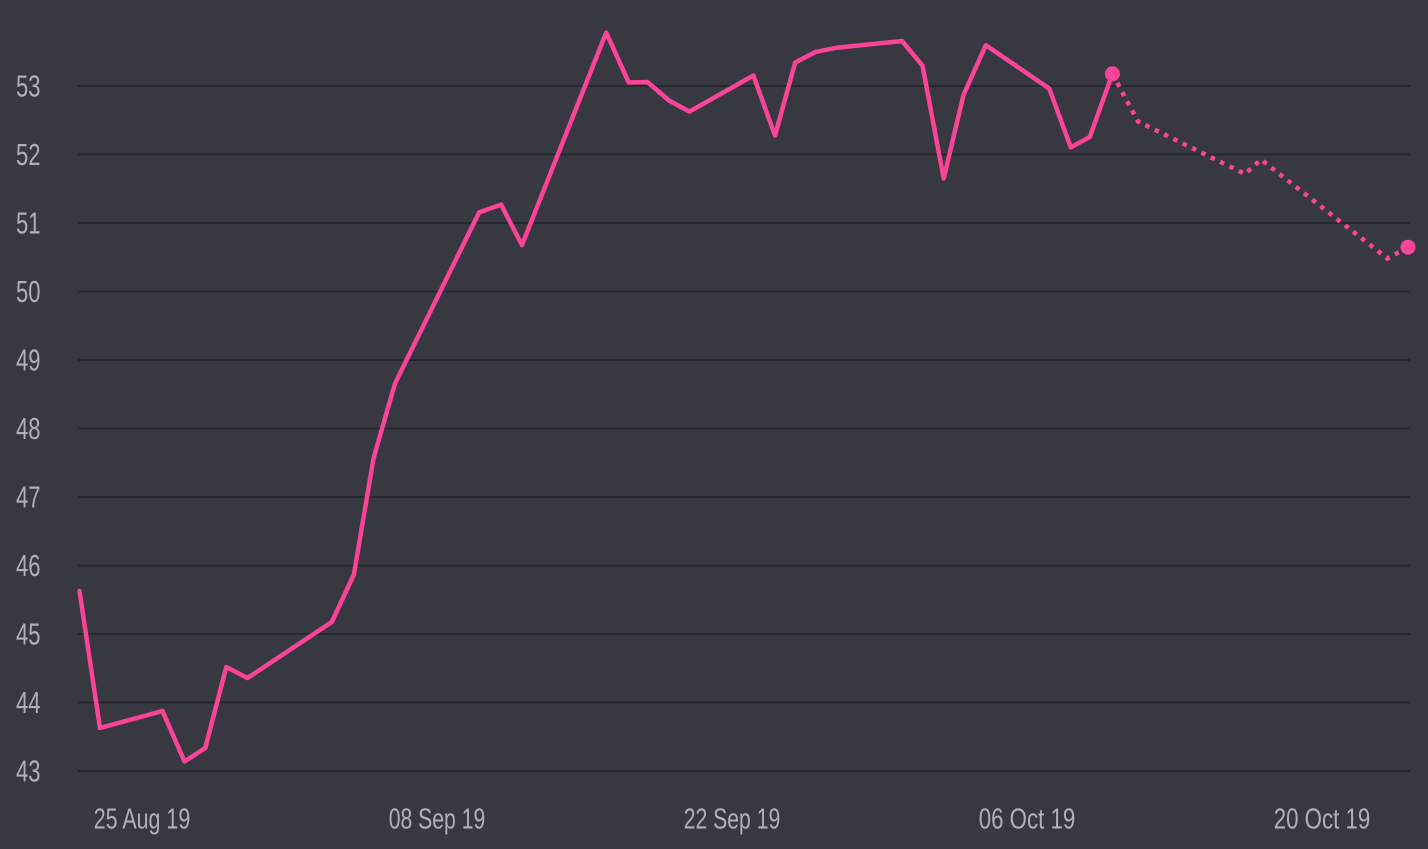 This screenshot has height=849, width=1428. I want to click on svg-text: 08 Sep 19, so click(437, 820).